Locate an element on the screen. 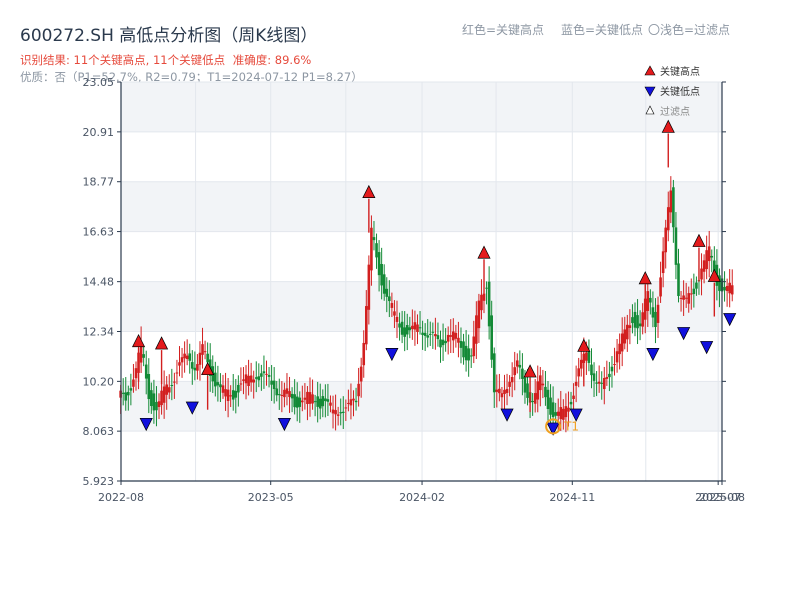 The image size is (800, 600). chart-legend: 关键高点 关键低点 过滤点 is located at coordinates (672, 91).